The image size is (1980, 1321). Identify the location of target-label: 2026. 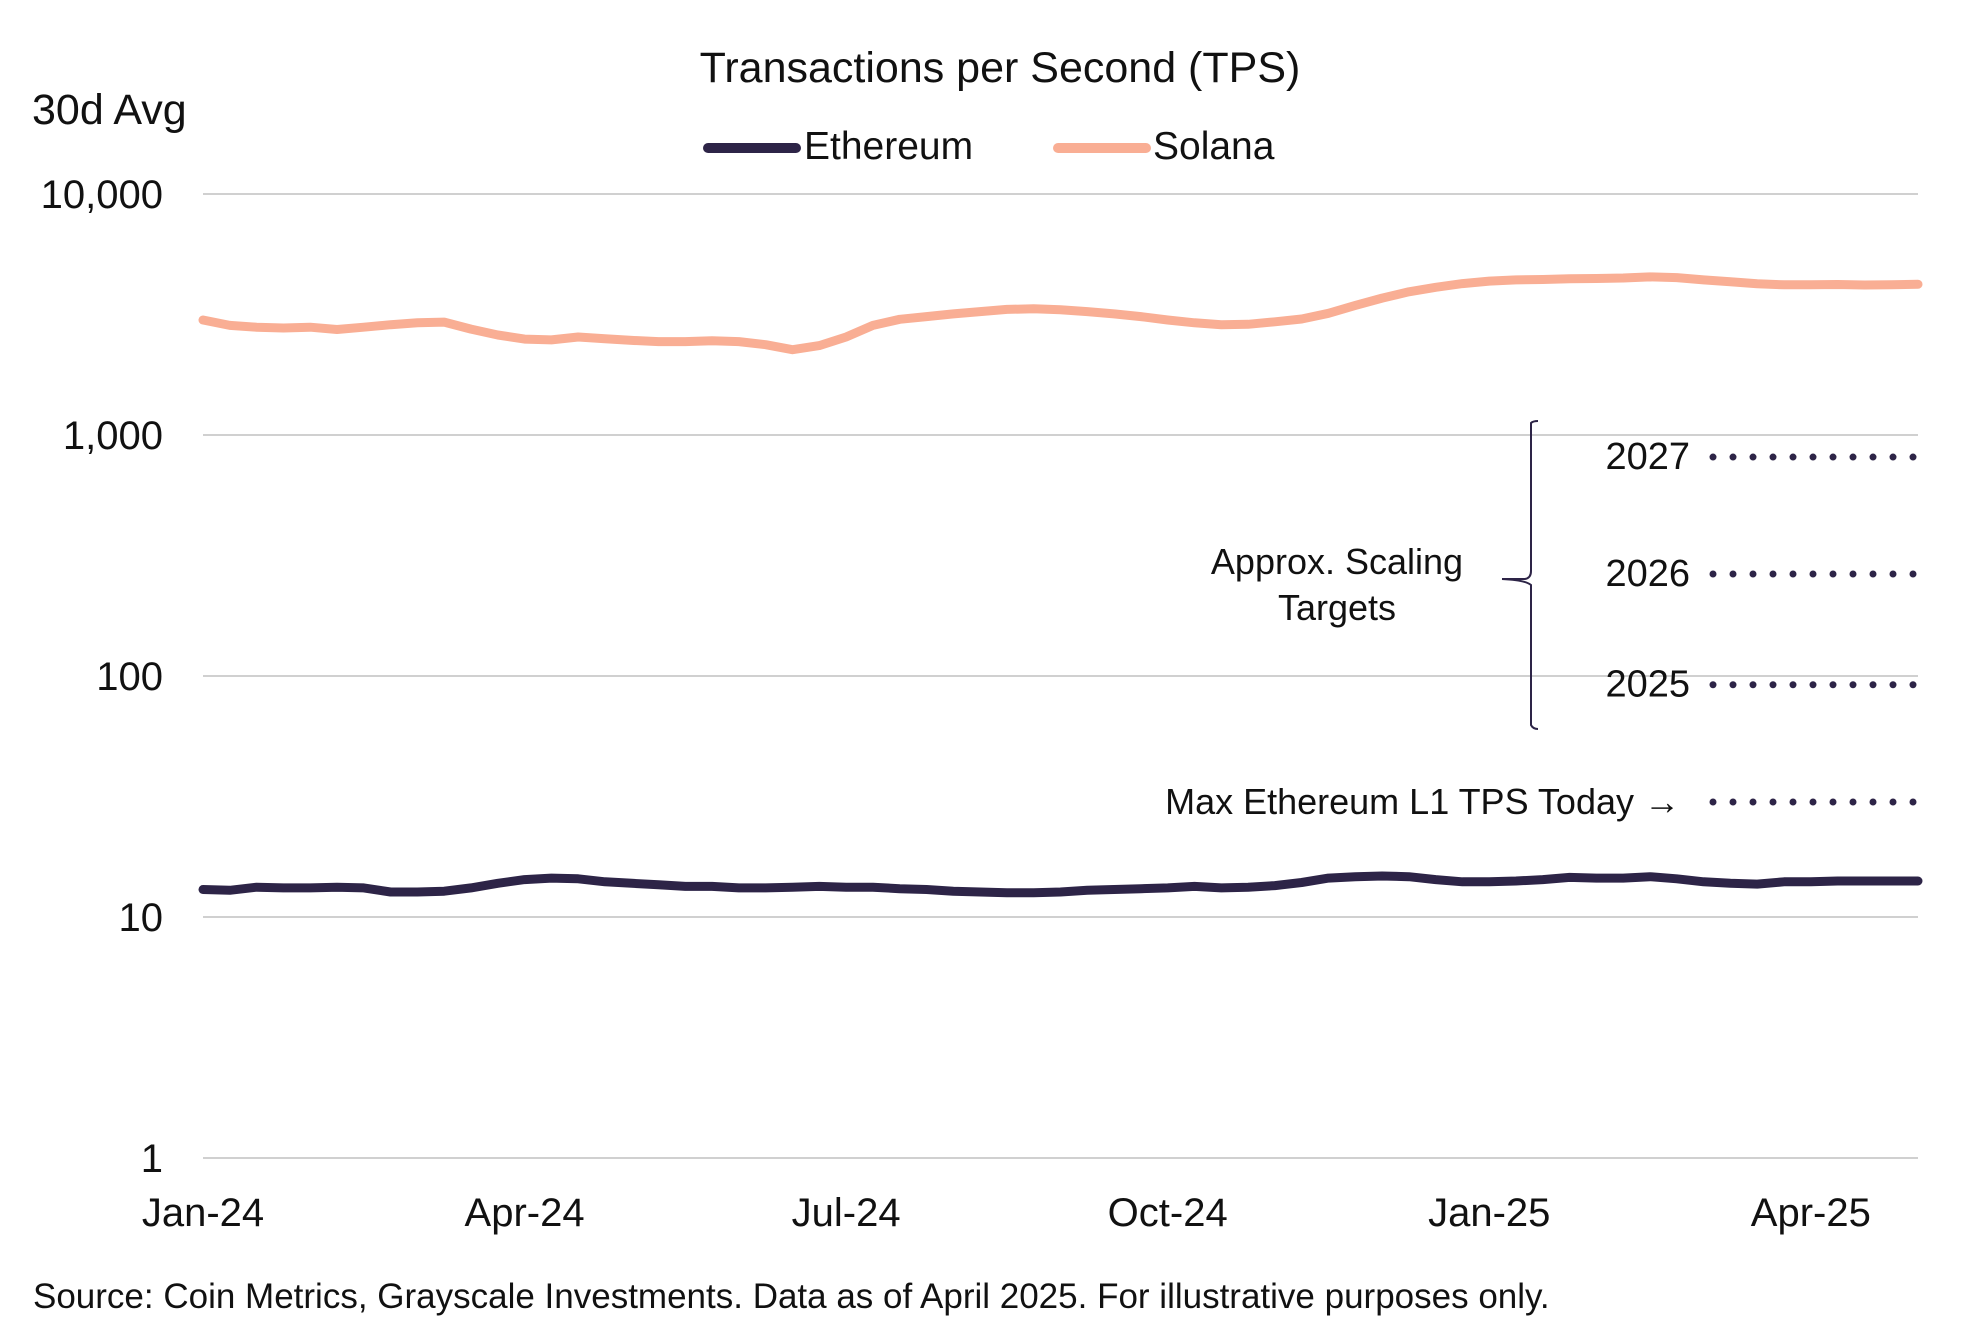
(1647, 574).